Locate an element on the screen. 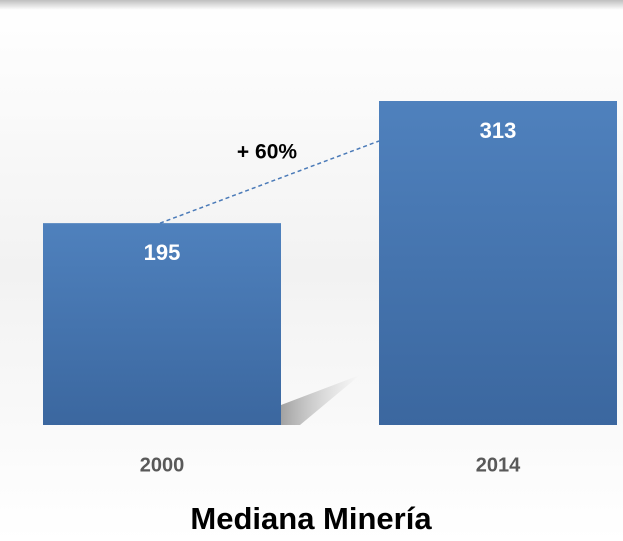 The width and height of the screenshot is (623, 541). top-strip is located at coordinates (311, 5).